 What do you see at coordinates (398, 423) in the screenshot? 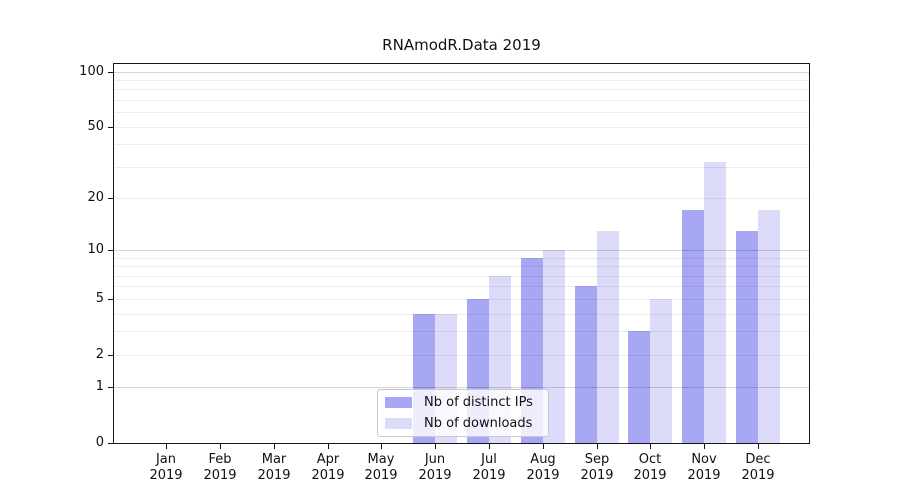
I see `legend-swatch-downloads` at bounding box center [398, 423].